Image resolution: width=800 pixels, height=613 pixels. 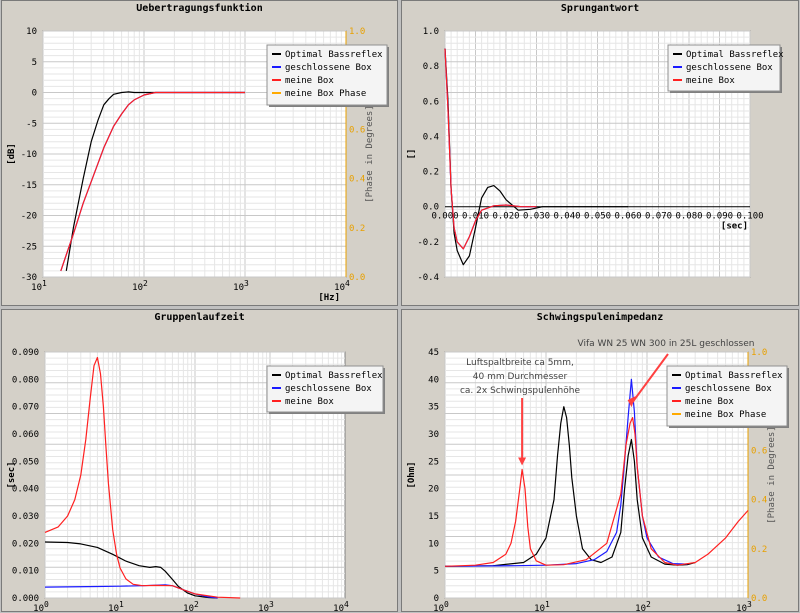 I want to click on y-tick-label: 0.2, so click(x=431, y=173).